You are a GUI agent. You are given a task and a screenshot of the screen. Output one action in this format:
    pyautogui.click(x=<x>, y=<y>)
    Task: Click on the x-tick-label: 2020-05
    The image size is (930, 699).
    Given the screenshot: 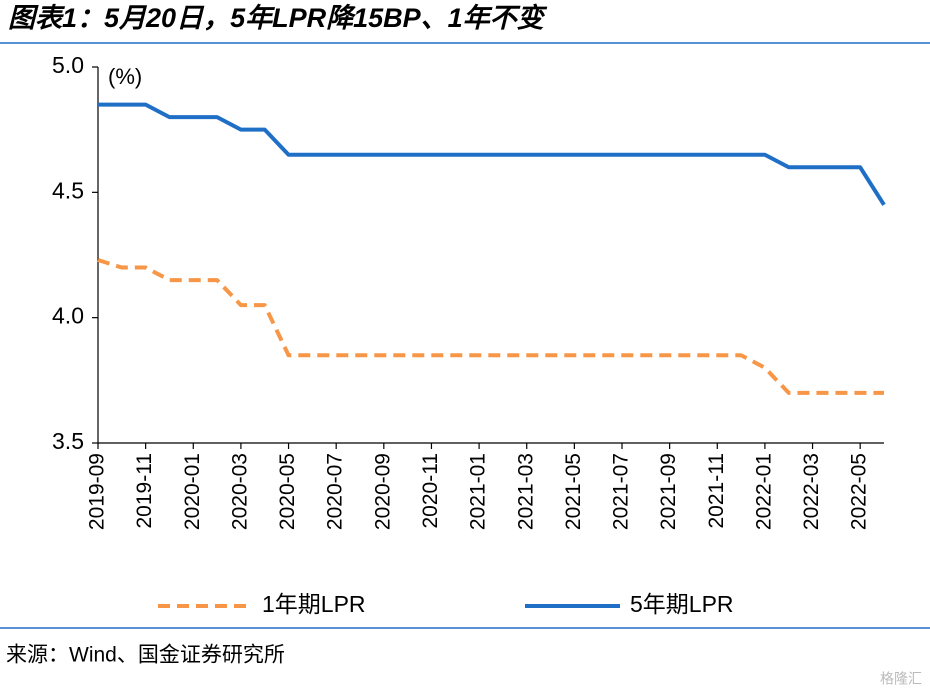 What is the action you would take?
    pyautogui.click(x=287, y=491)
    